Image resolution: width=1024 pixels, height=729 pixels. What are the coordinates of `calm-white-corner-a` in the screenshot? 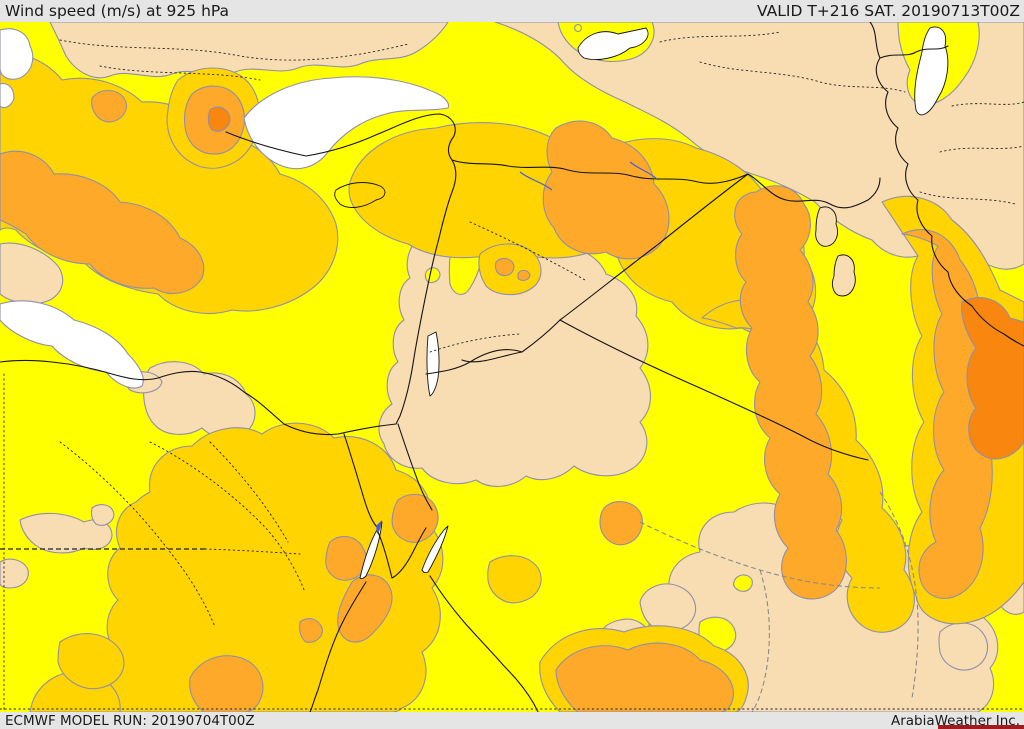 It's located at (17, 54).